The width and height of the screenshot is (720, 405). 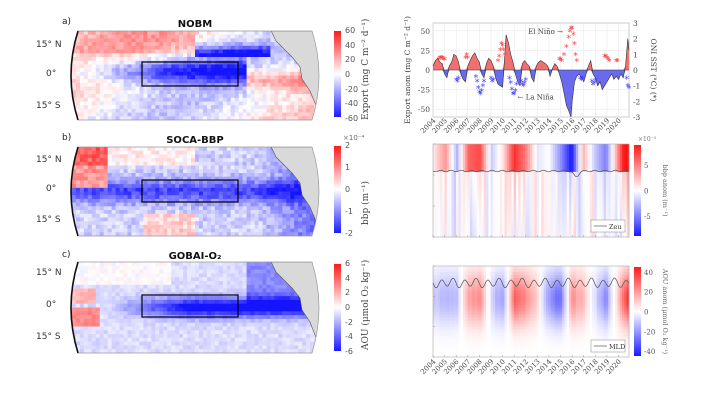 What do you see at coordinates (195, 256) in the screenshot?
I see `map-title-gobai-o2: GOBAI-O₂` at bounding box center [195, 256].